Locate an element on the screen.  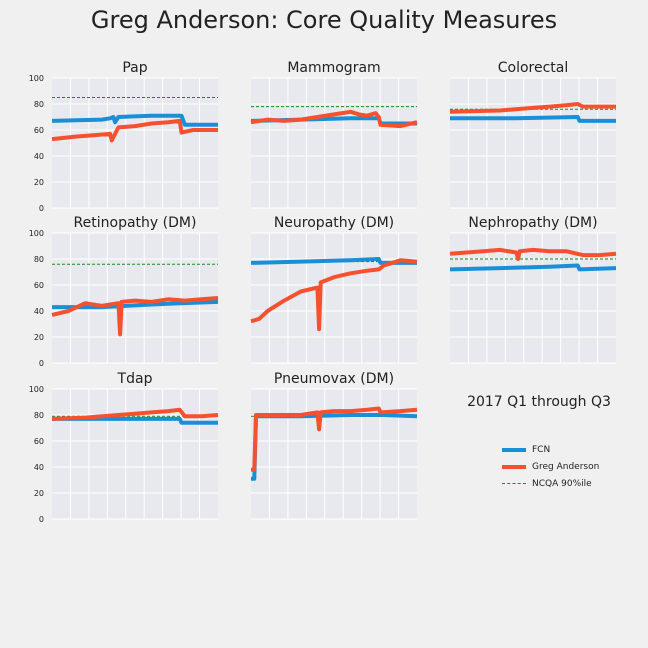
legend-label-greg: Greg Anderson is located at coordinates (566, 466).